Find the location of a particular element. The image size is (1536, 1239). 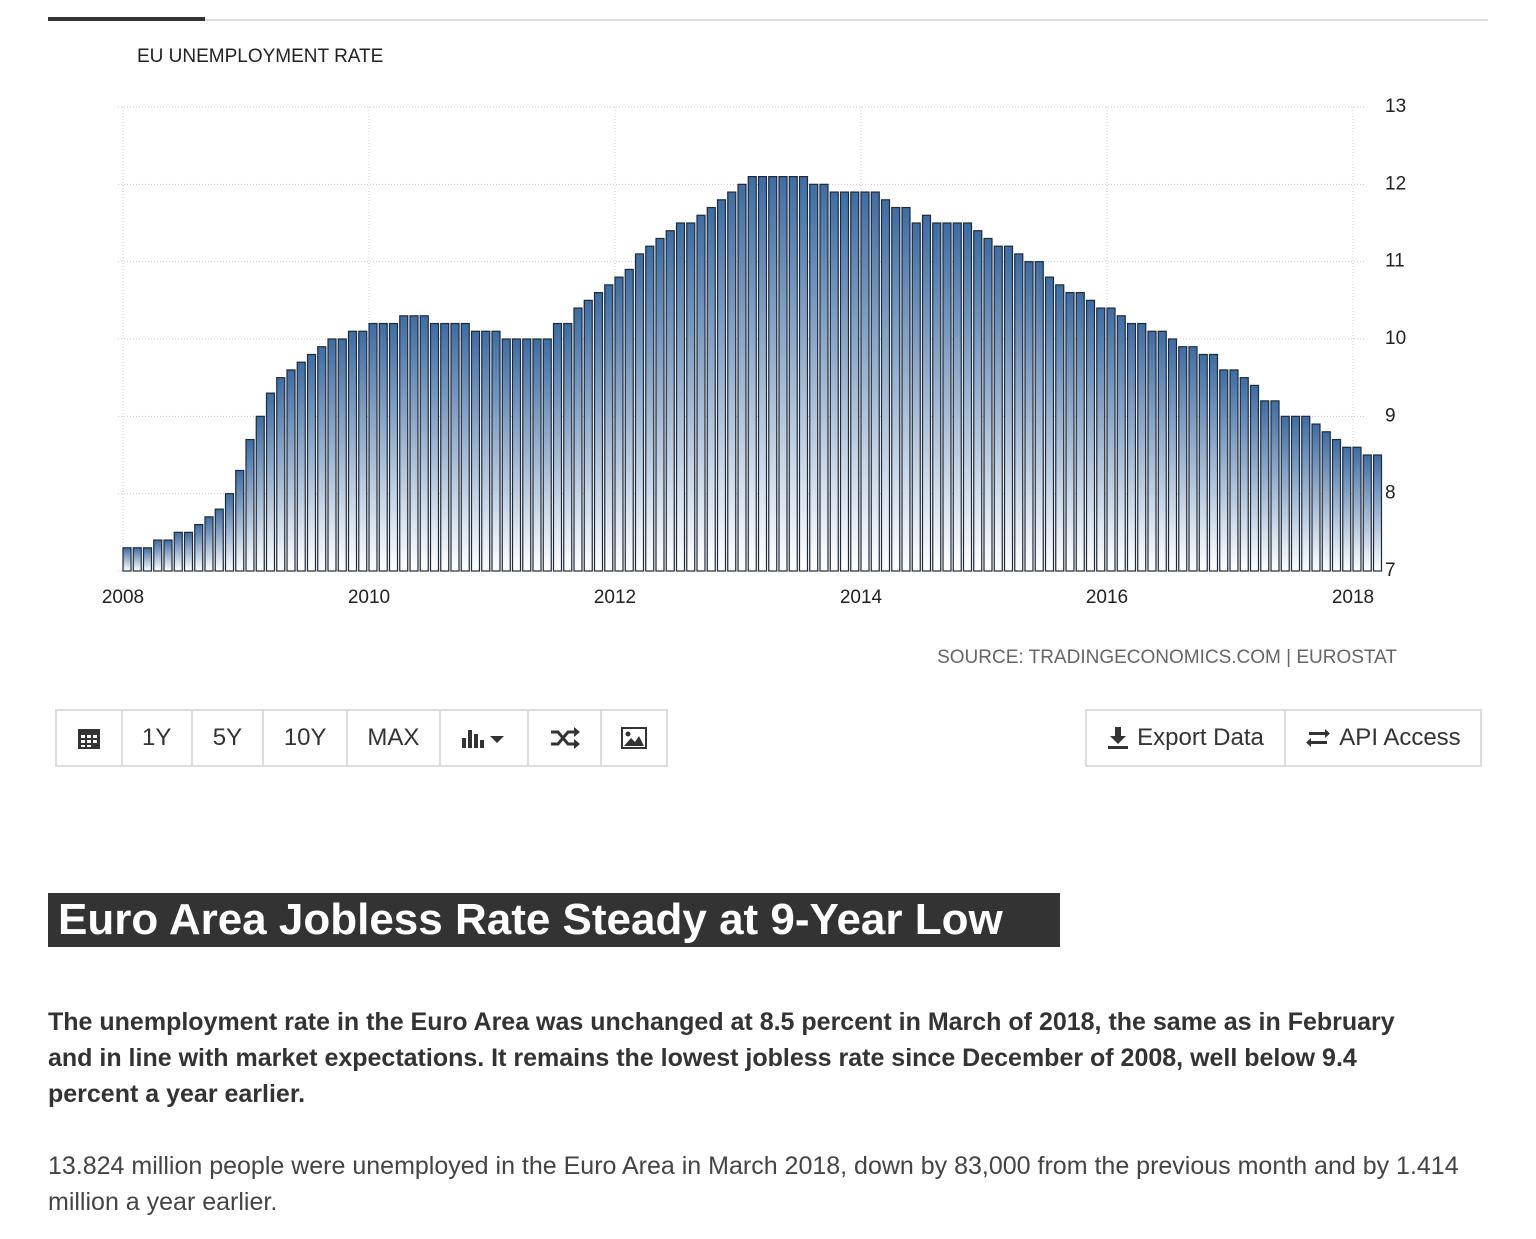

chart-type-button is located at coordinates (485, 738).